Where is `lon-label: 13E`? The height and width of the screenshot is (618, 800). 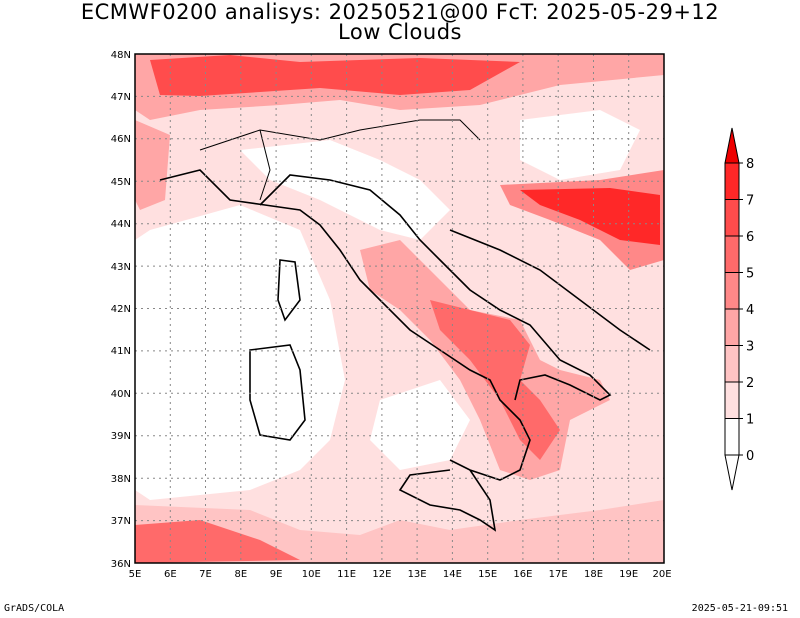 lon-label: 13E is located at coordinates (417, 574).